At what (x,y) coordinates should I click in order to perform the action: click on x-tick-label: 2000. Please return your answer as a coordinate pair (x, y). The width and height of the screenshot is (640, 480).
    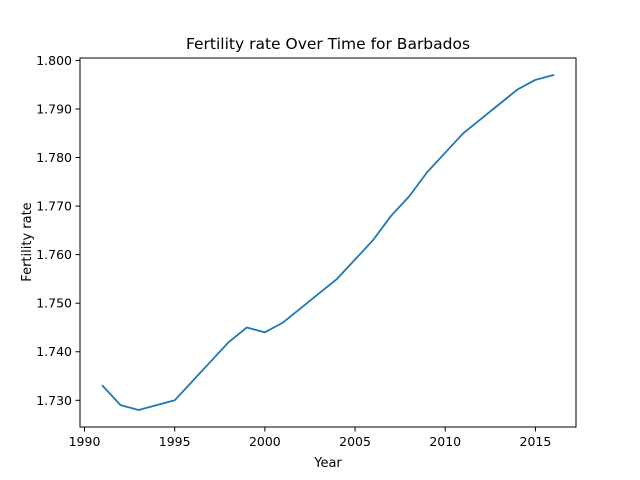
    Looking at the image, I should click on (265, 441).